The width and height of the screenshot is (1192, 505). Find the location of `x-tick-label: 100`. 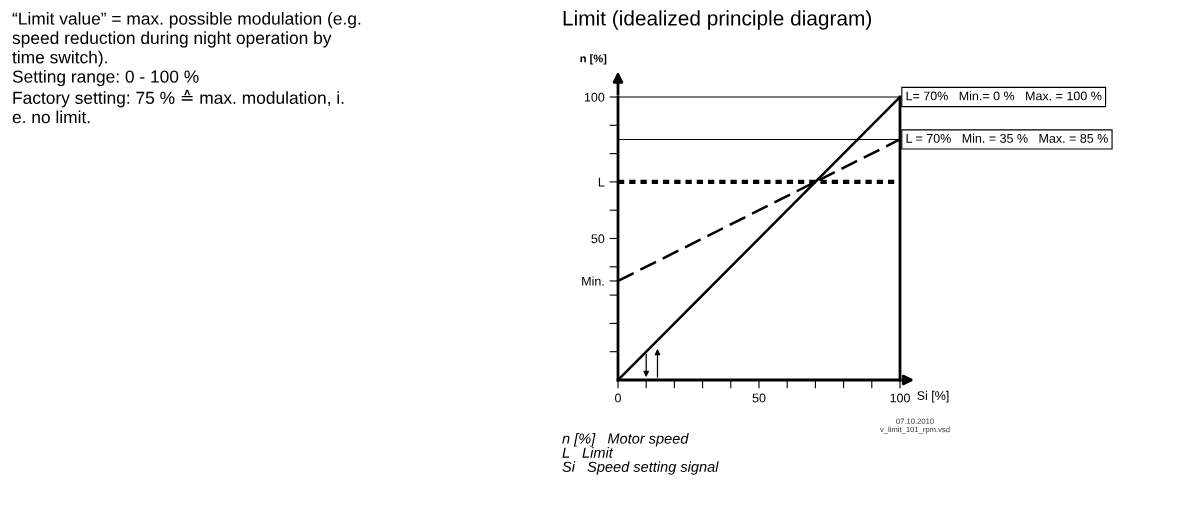

x-tick-label: 100 is located at coordinates (900, 398).